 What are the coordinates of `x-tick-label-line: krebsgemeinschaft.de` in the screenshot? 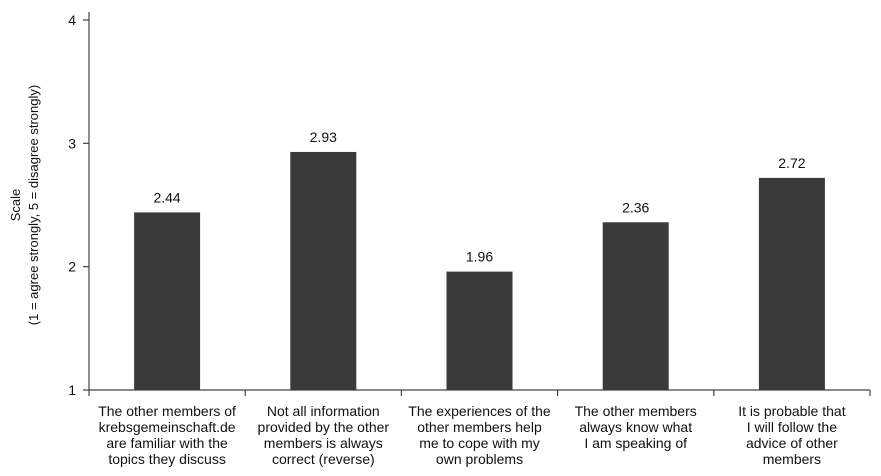 It's located at (167, 427).